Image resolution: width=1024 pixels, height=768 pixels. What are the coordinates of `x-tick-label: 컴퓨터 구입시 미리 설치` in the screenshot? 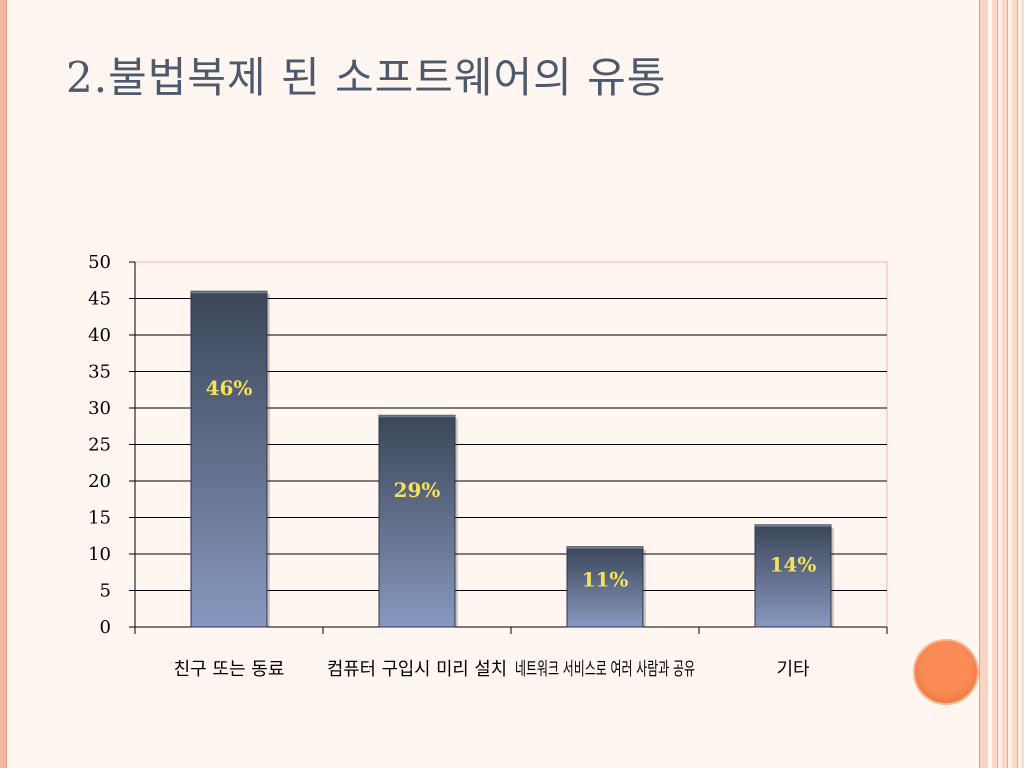 It's located at (417, 669).